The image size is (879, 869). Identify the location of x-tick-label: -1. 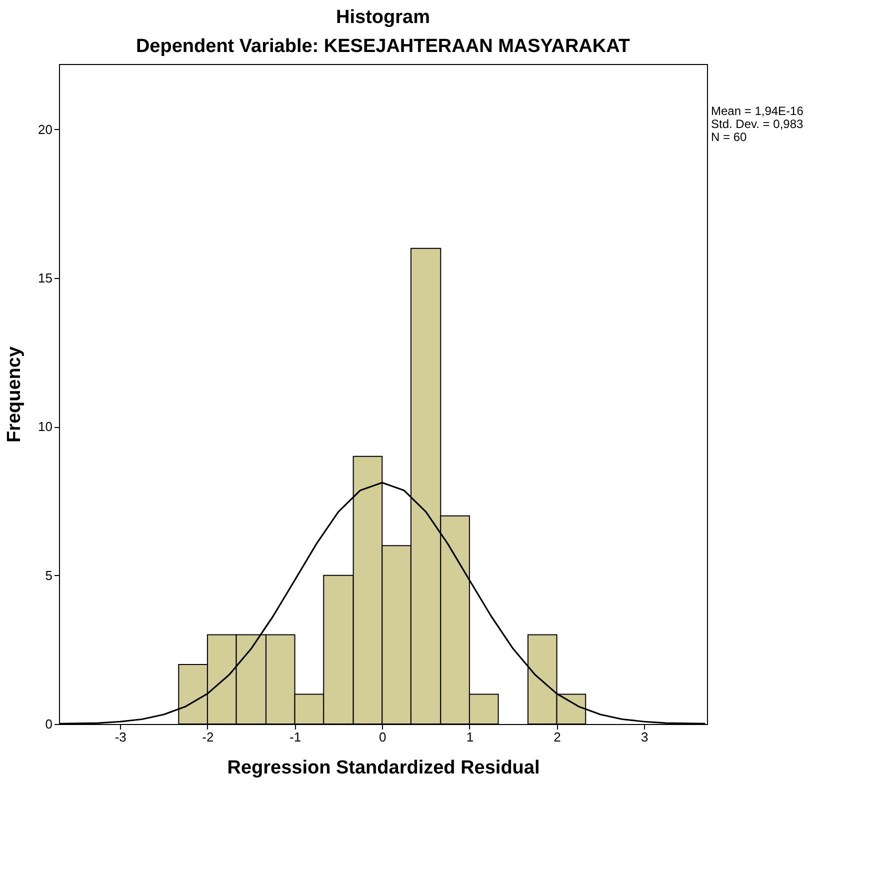
(296, 737).